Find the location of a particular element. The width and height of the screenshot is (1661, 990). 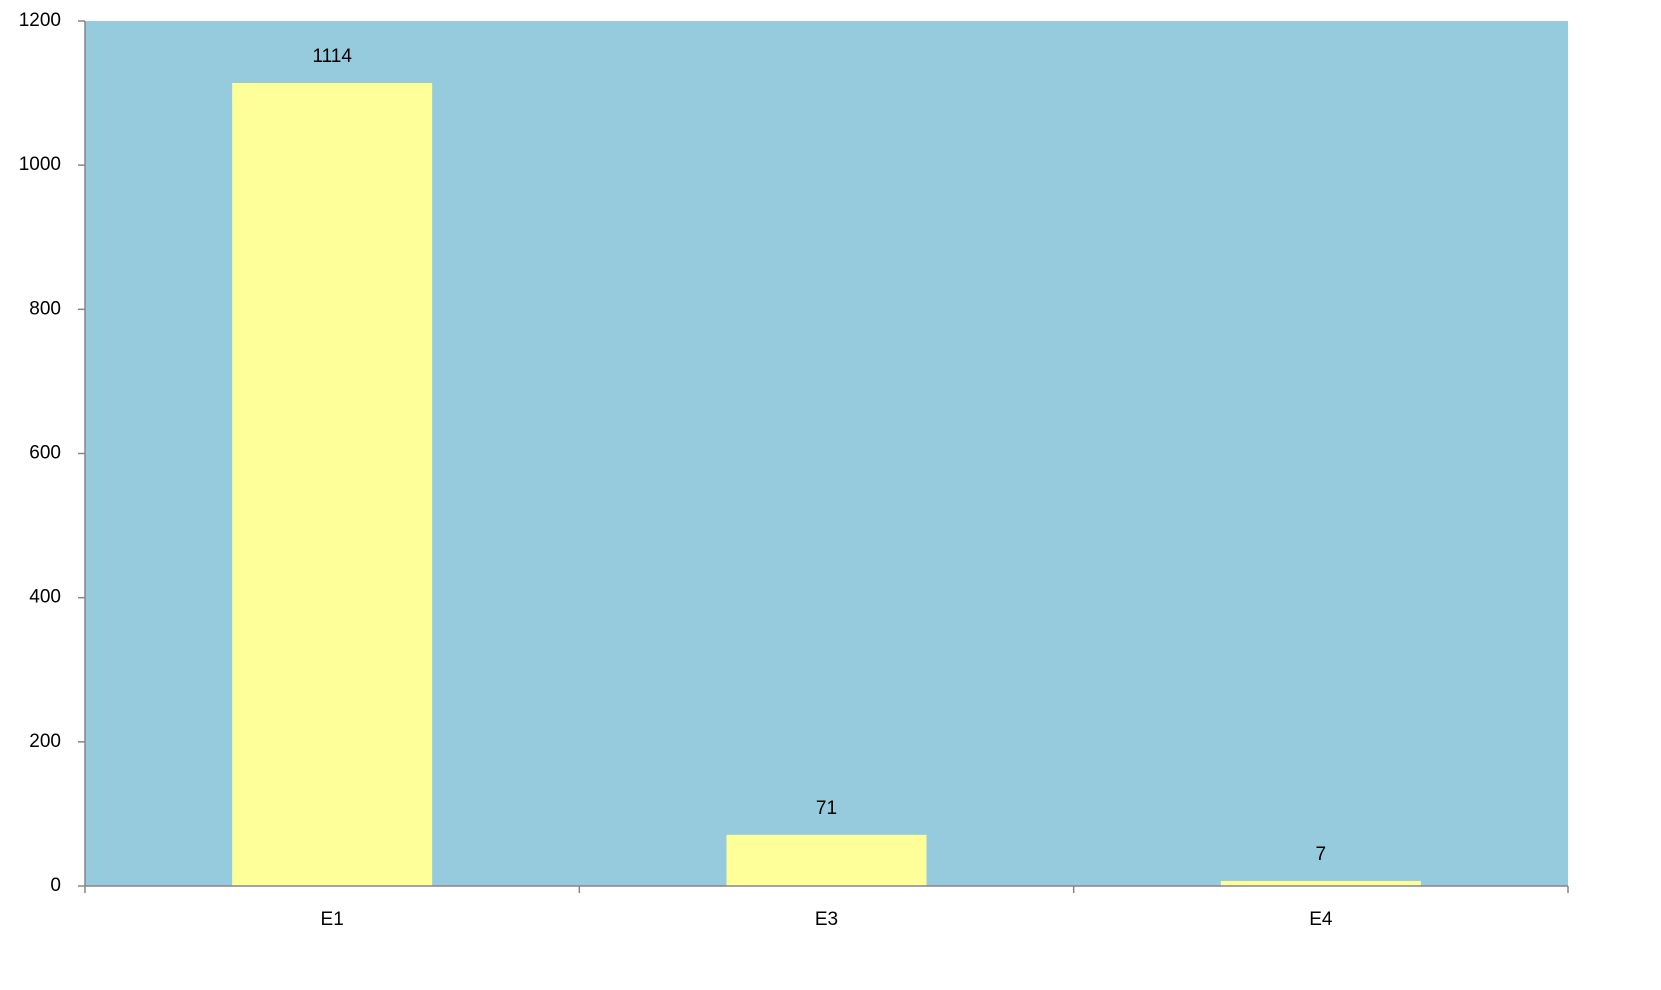

y-tick-label: 800 is located at coordinates (45, 308).